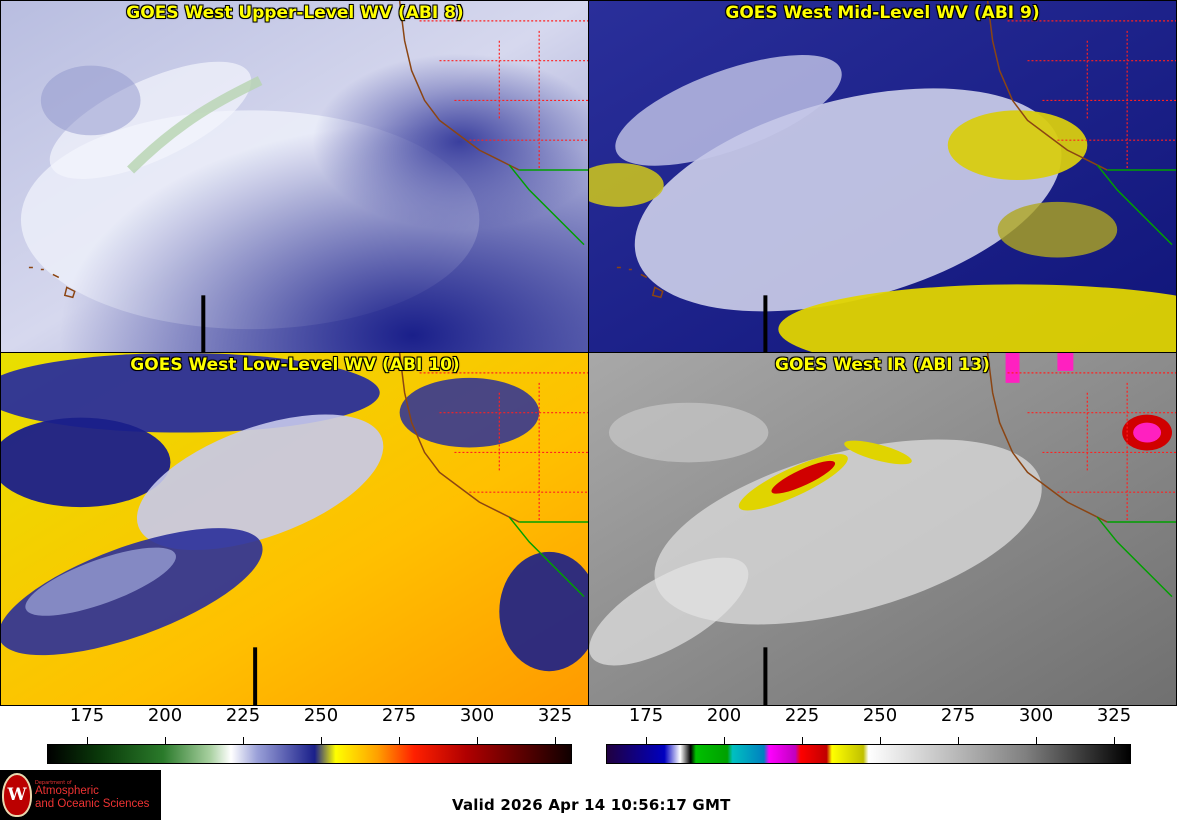  What do you see at coordinates (53, 783) in the screenshot?
I see `logo-department: Department of` at bounding box center [53, 783].